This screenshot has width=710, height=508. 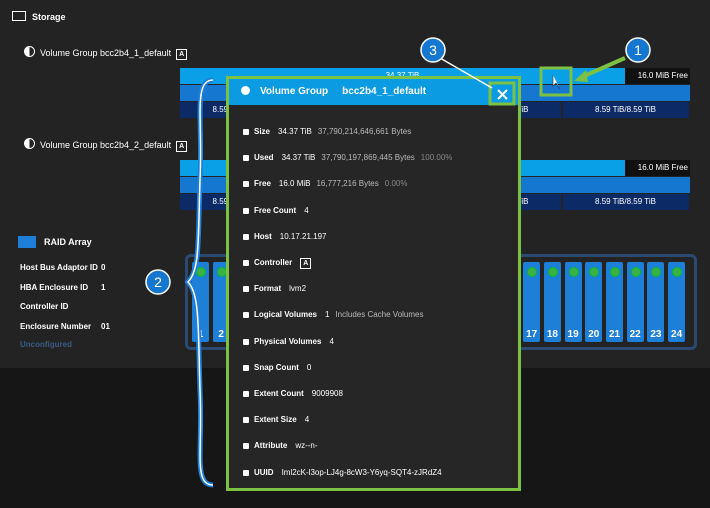 I want to click on row-label: Free Count, so click(x=275, y=210).